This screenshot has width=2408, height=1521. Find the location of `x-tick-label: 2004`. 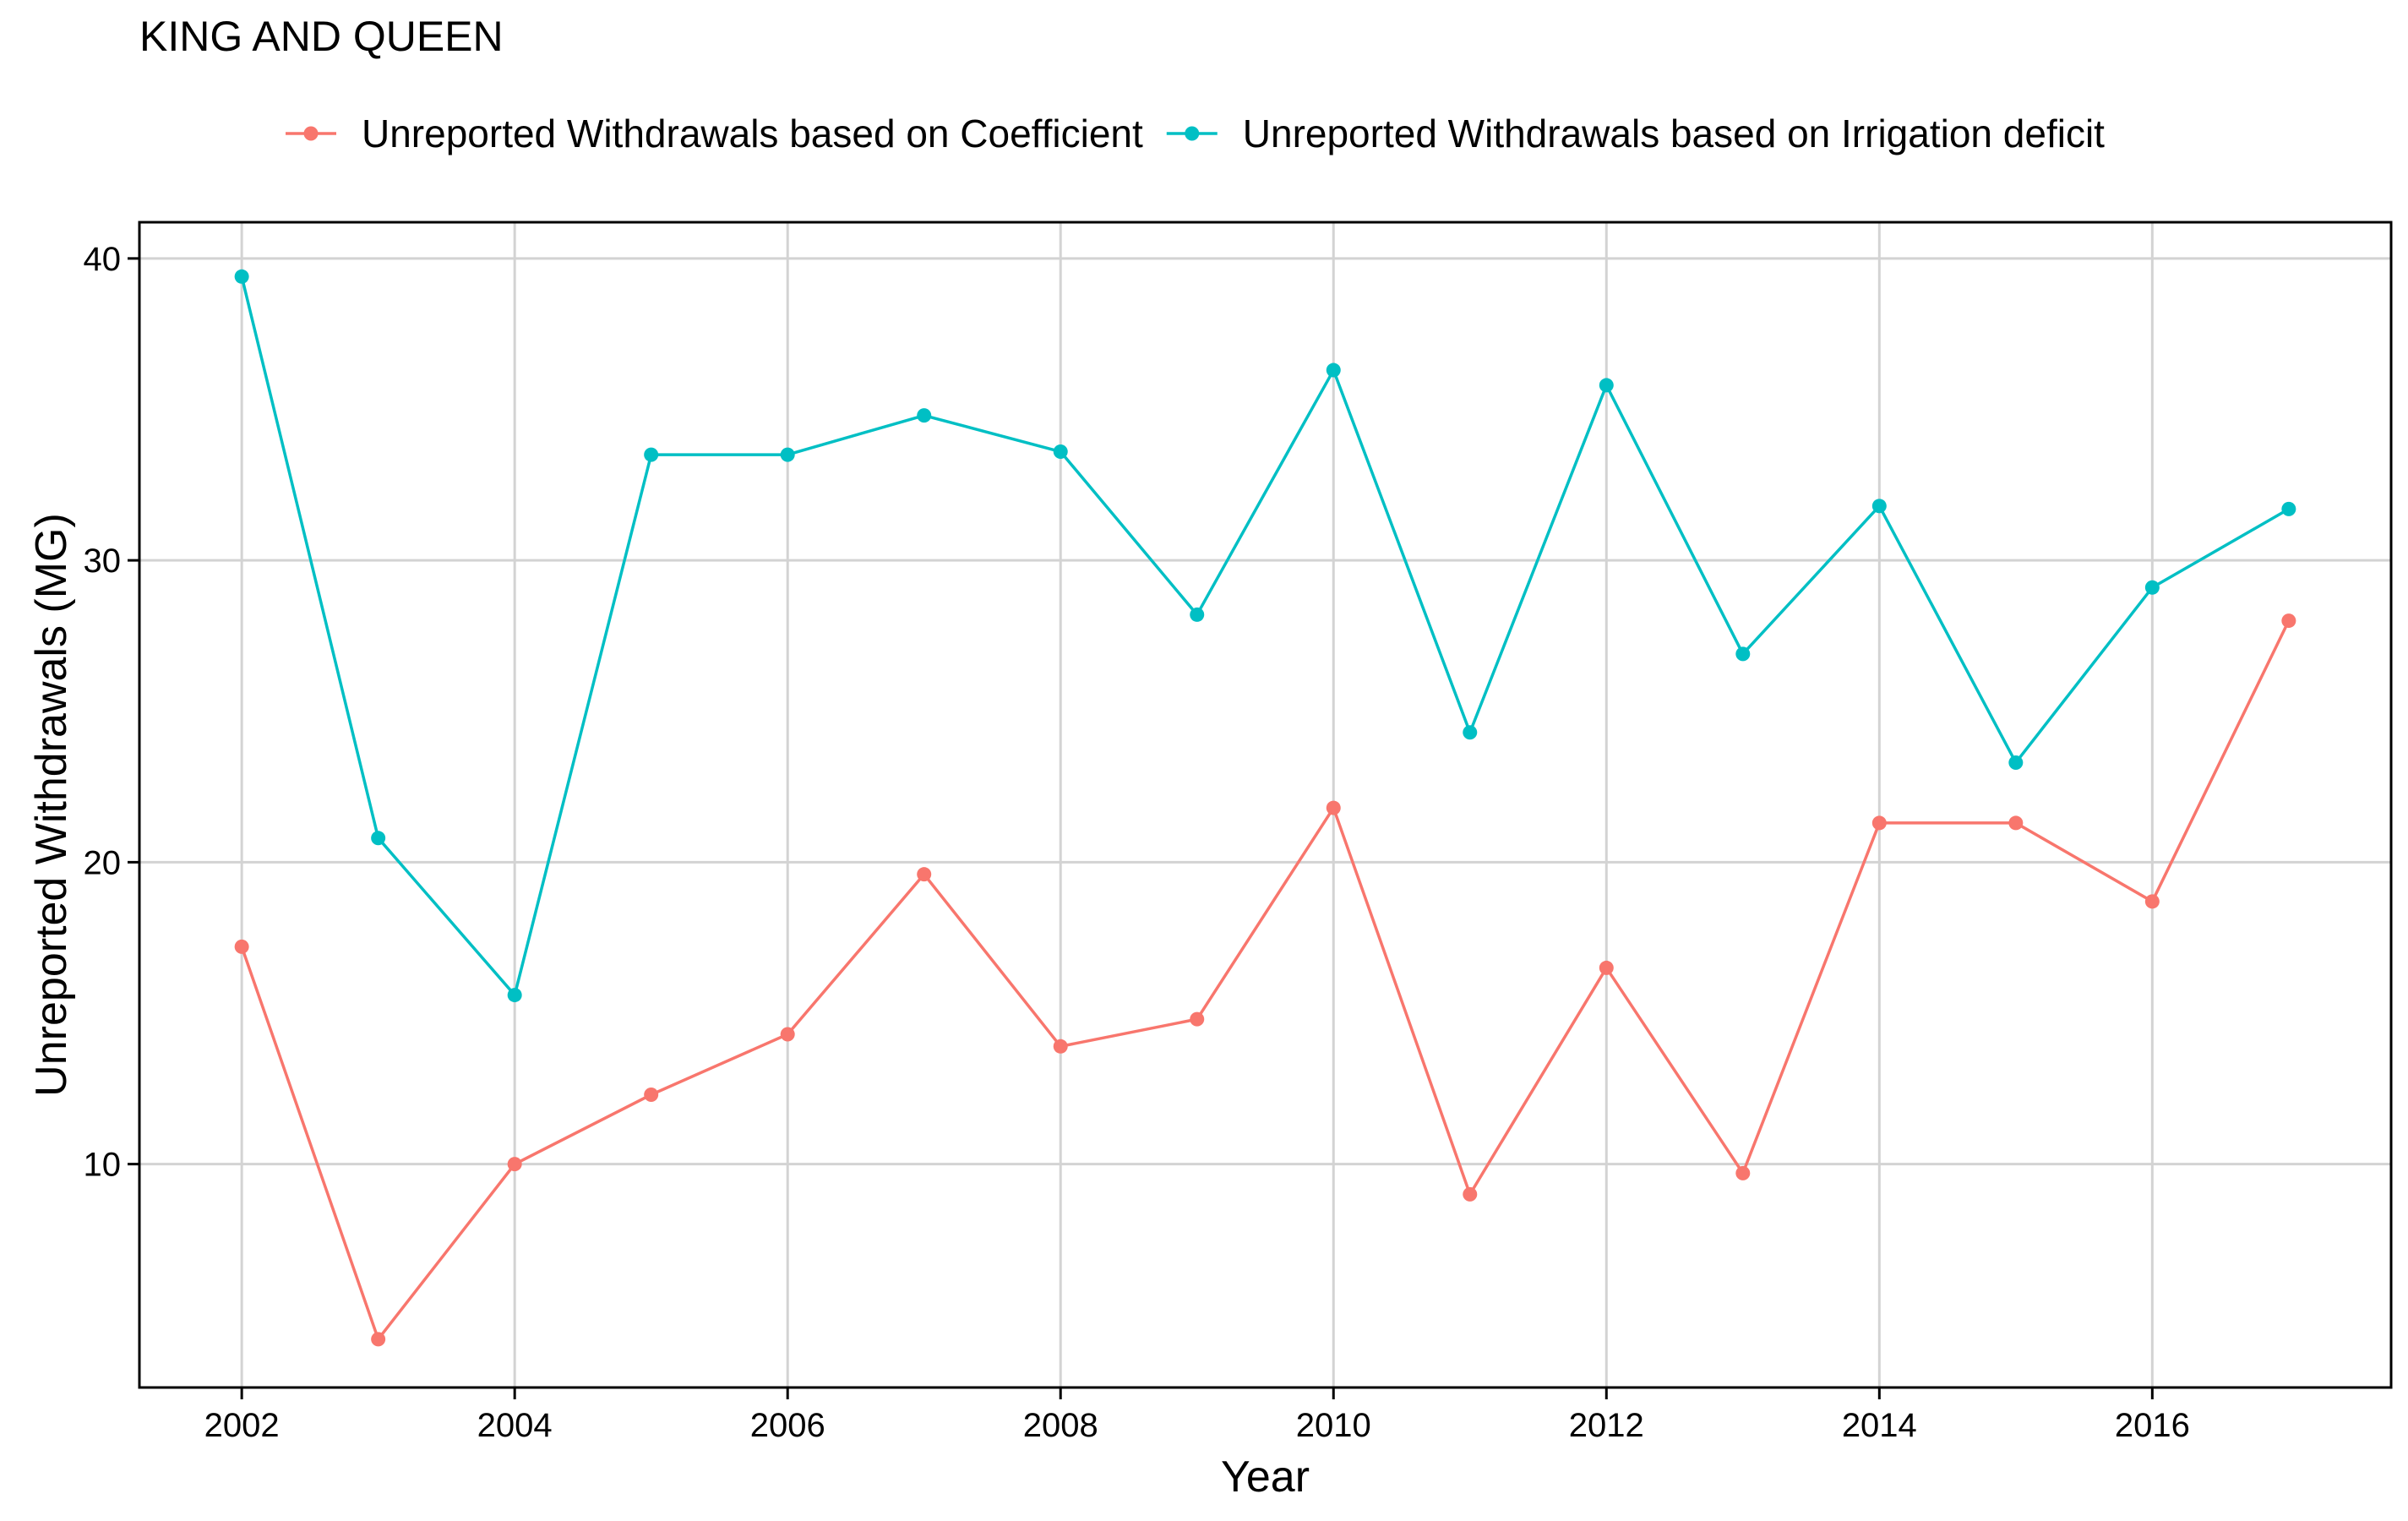

x-tick-label: 2004 is located at coordinates (515, 1425).